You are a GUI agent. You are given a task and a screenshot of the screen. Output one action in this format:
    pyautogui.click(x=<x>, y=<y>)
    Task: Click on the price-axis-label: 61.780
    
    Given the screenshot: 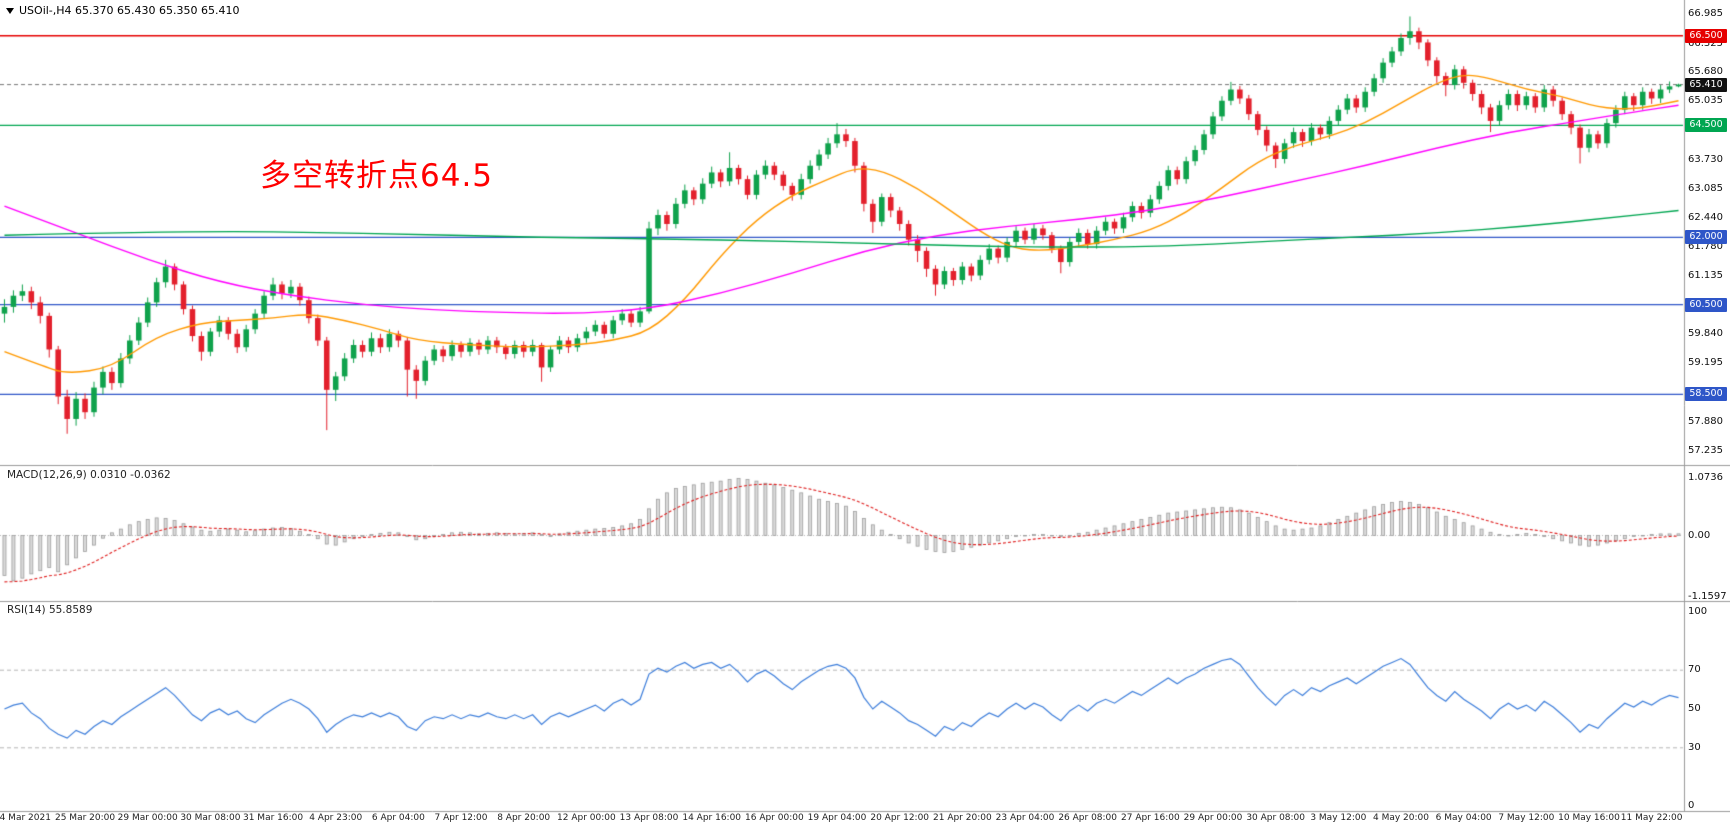 What is the action you would take?
    pyautogui.click(x=1705, y=247)
    